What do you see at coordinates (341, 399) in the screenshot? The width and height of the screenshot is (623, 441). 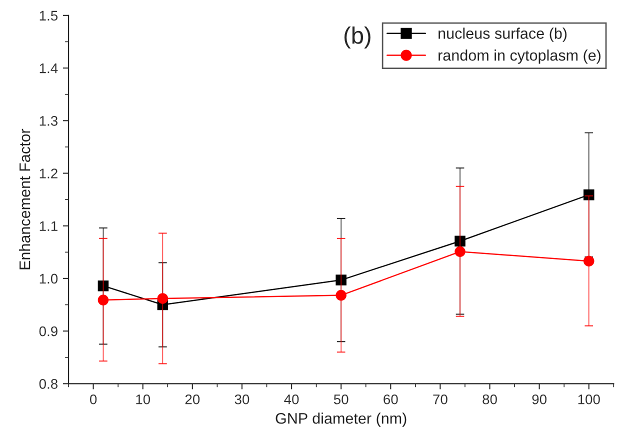 I see `x-tick-label: 50` at bounding box center [341, 399].